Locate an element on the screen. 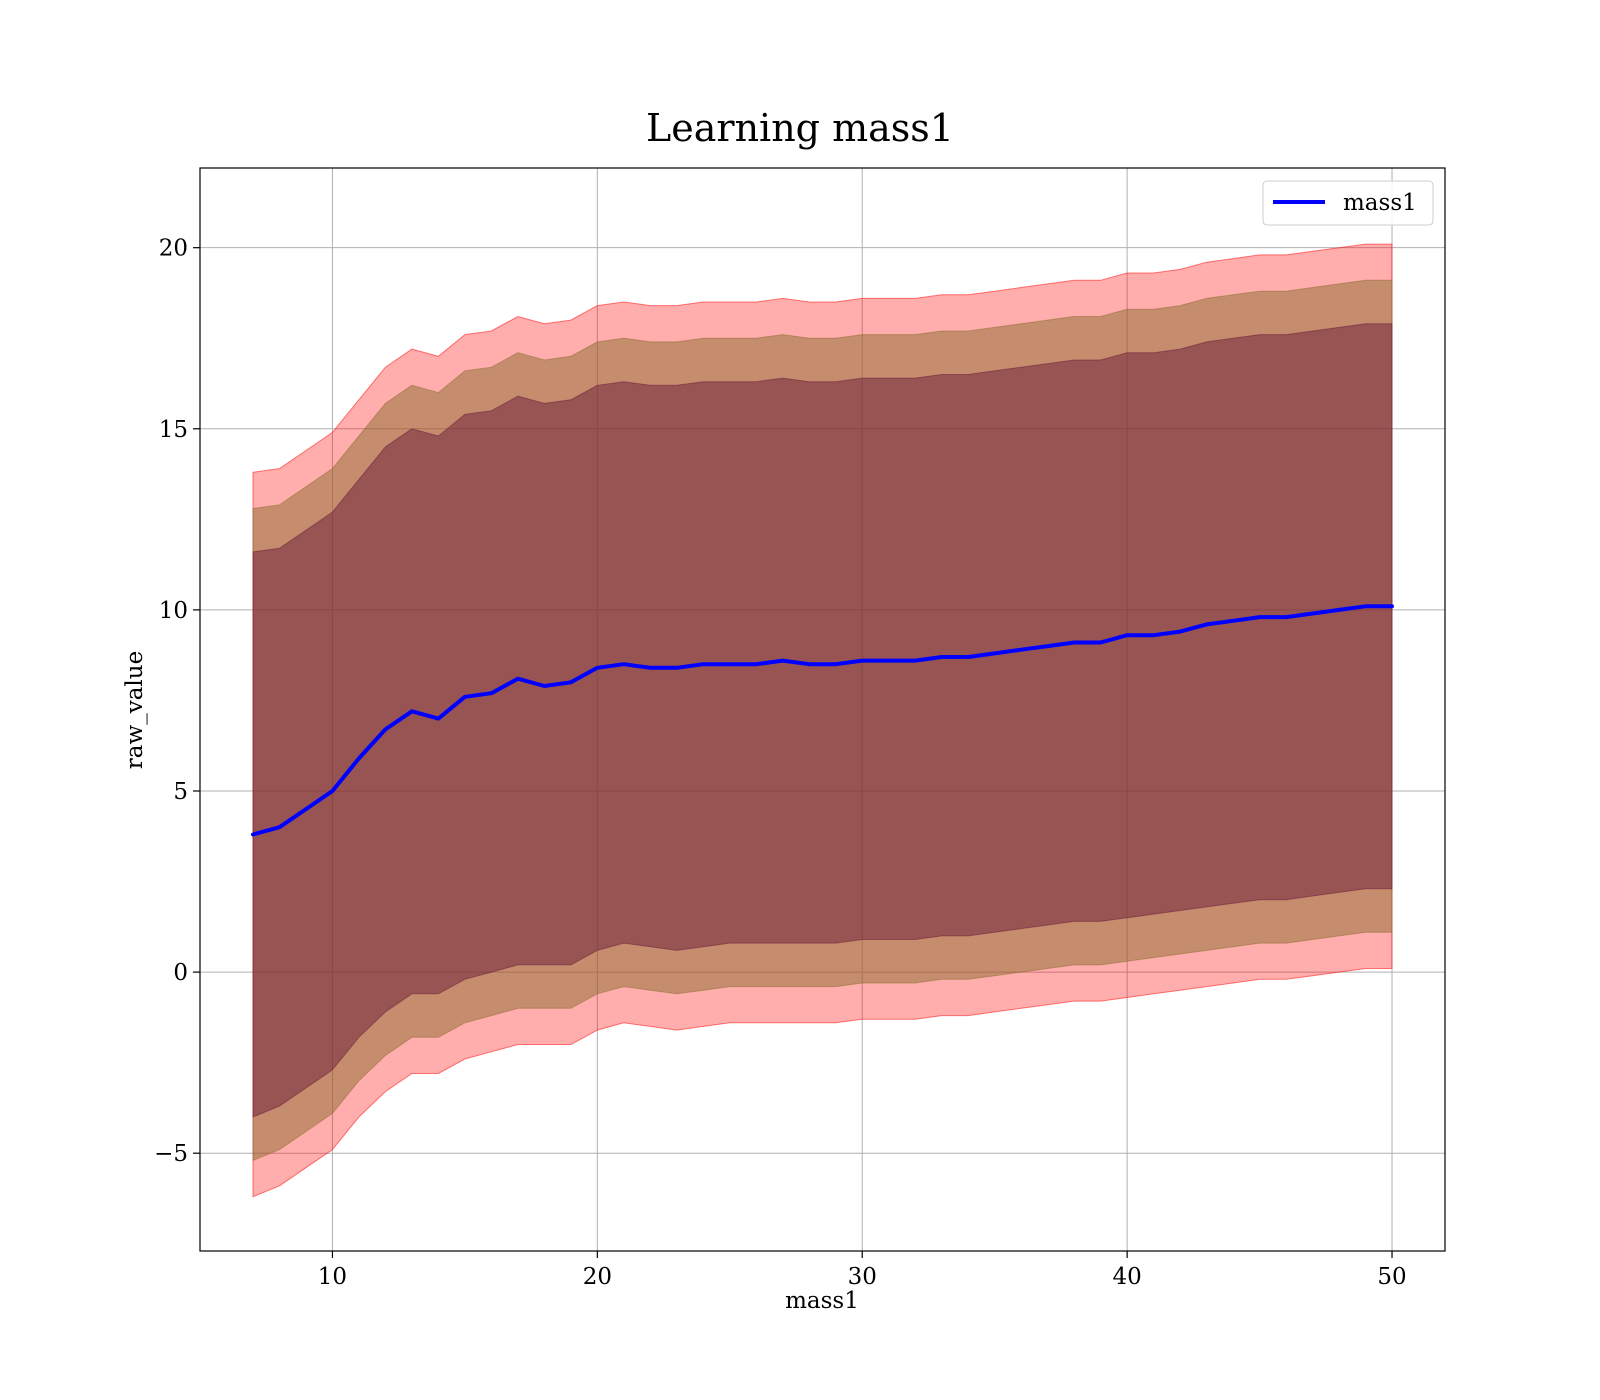 The width and height of the screenshot is (1600, 1400). x-tick-label-1: 20 is located at coordinates (597, 1277).